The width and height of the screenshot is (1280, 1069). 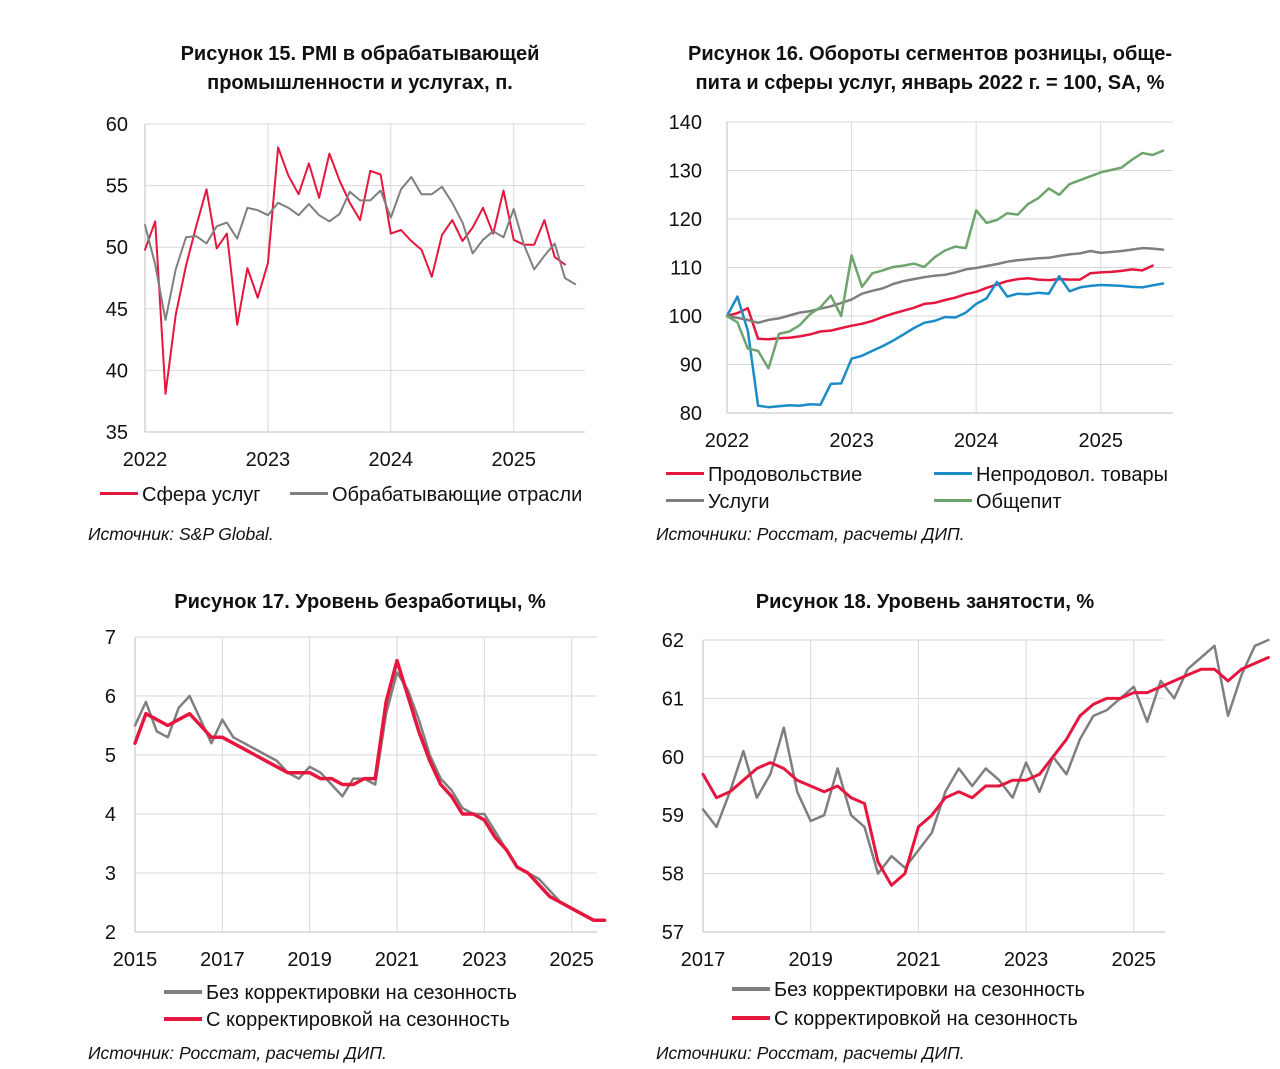 I want to click on figure-18-legend-item-sa: С корректировкой на сезонность, so click(x=905, y=1019).